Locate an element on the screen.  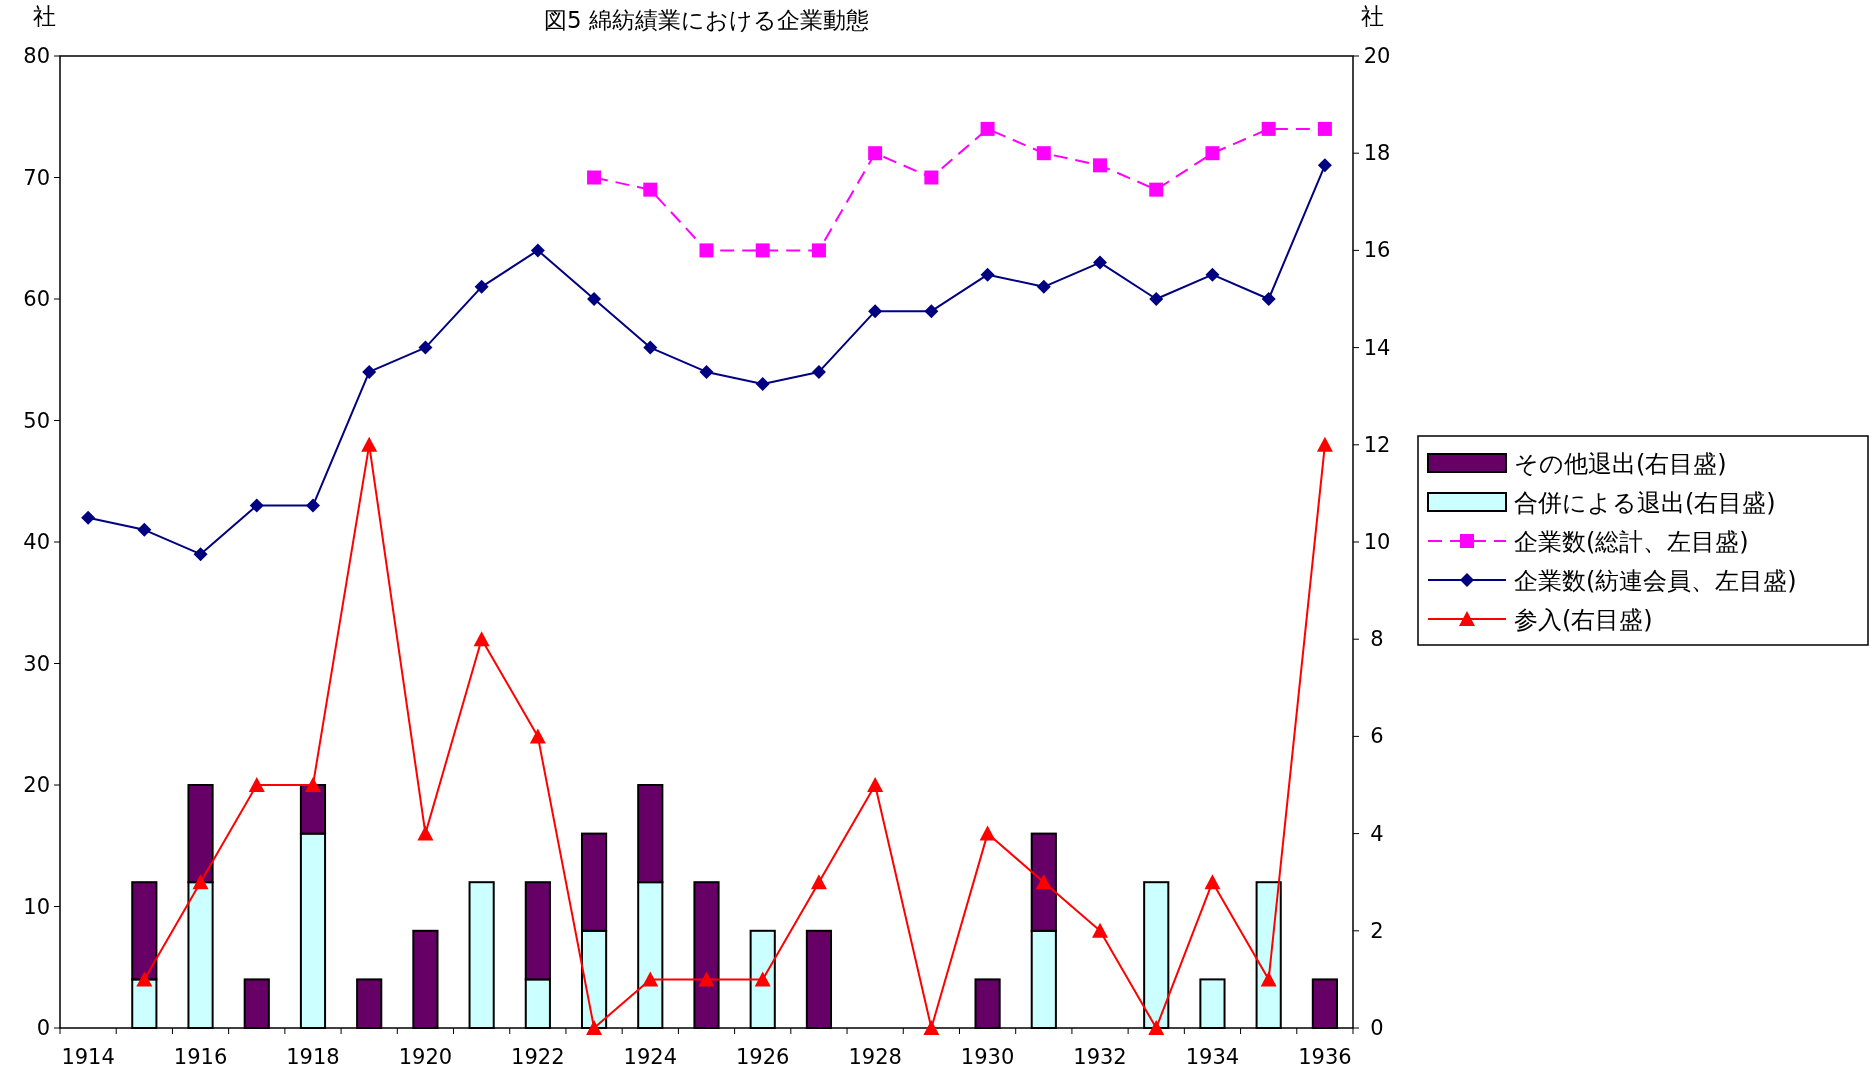
y2-tick-label: 20 is located at coordinates (1377, 56).